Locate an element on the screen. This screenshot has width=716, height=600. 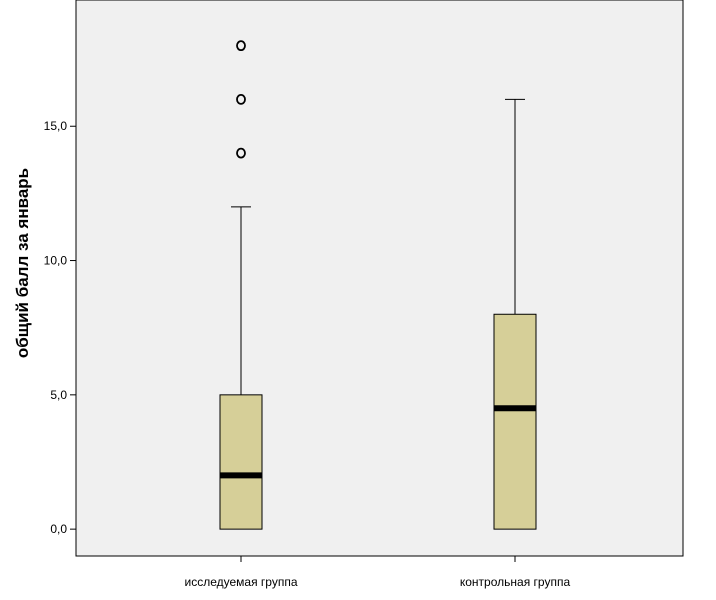
y-tick-label-3: 15,0 is located at coordinates (56, 126).